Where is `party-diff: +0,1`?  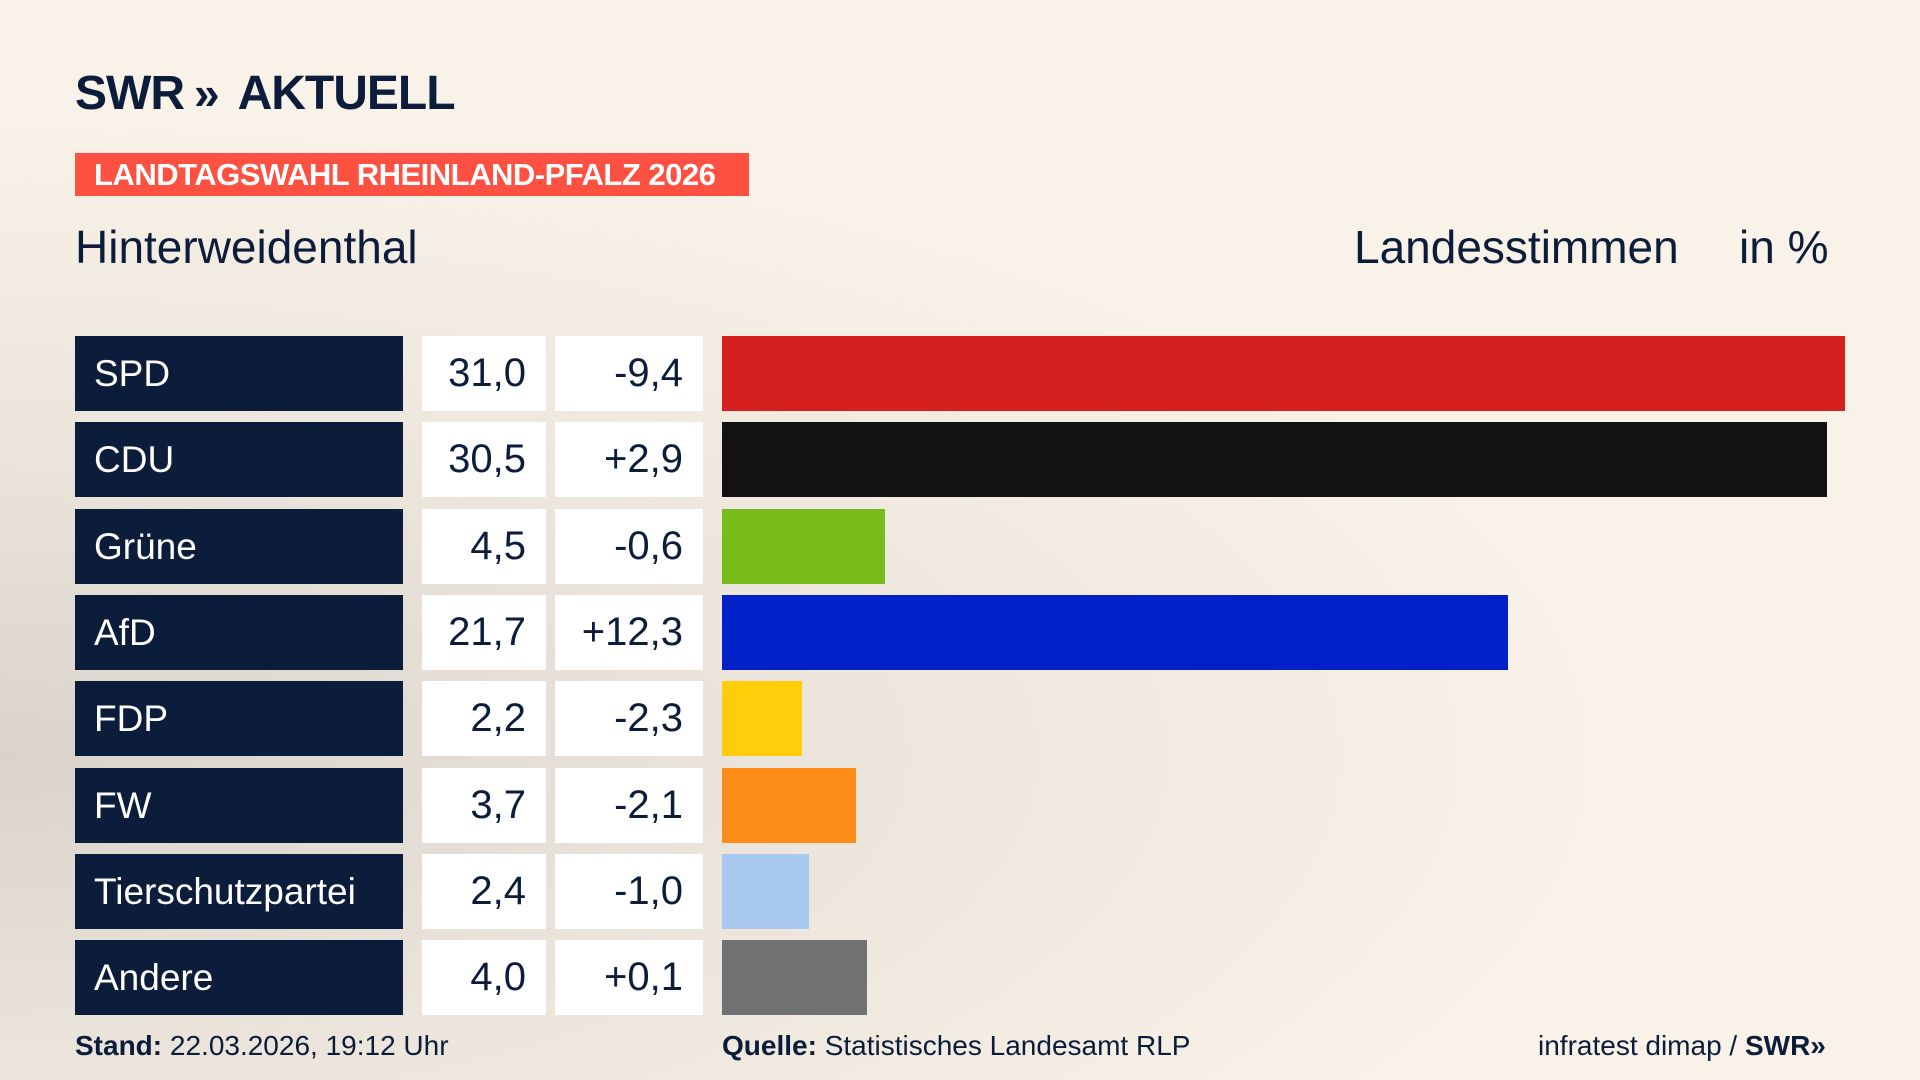 party-diff: +0,1 is located at coordinates (629, 978).